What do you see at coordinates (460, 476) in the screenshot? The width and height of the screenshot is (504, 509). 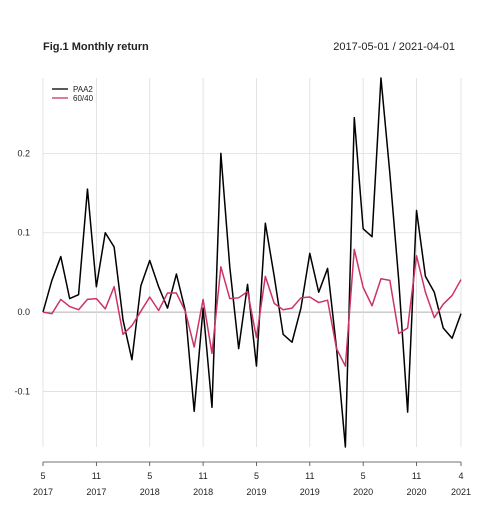 I see `x-tick-month-label: 4` at bounding box center [460, 476].